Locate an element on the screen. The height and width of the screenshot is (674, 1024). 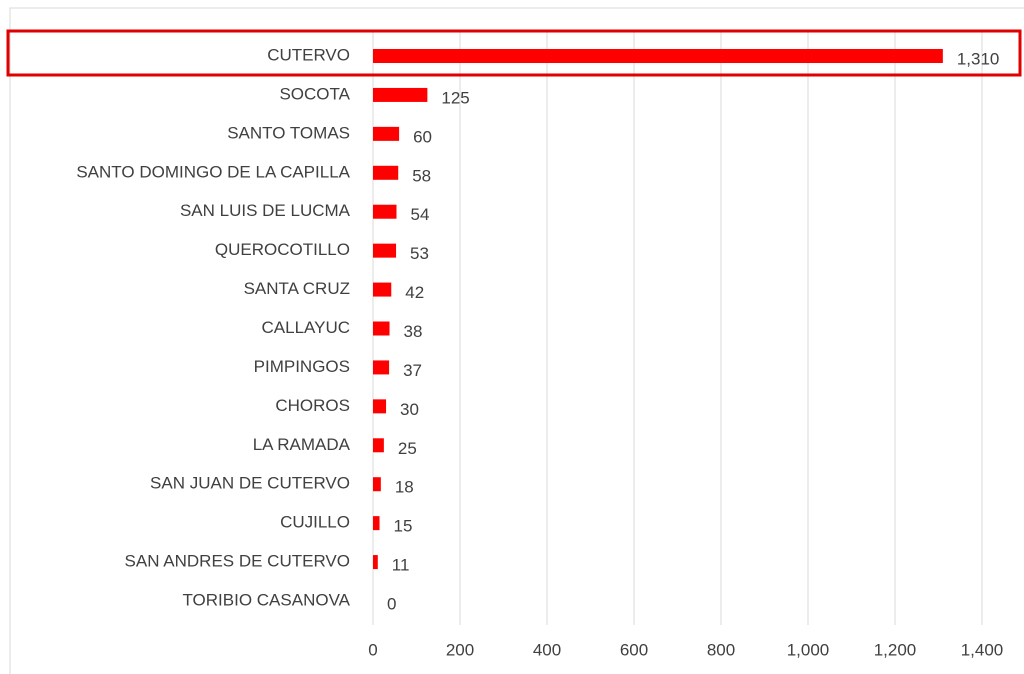
y-tick-label: LA RAMADA is located at coordinates (302, 444).